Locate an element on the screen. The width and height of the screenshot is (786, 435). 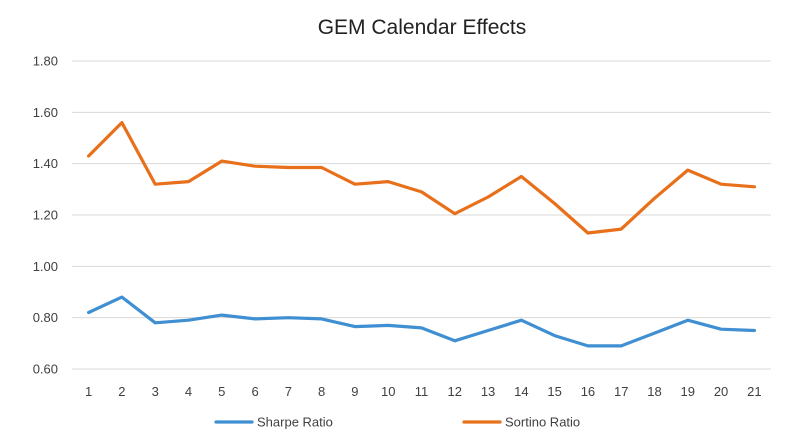
legend-label: Sharpe Ratio is located at coordinates (295, 422).